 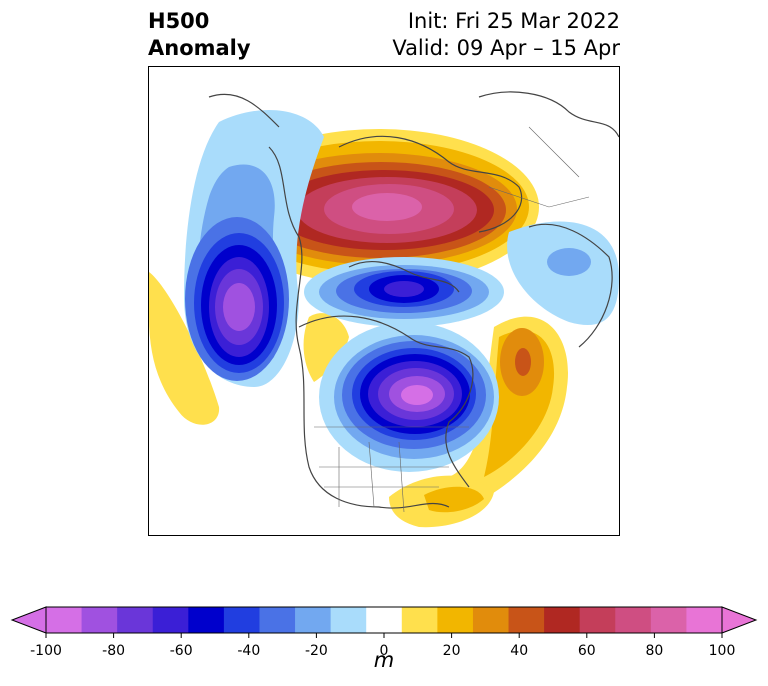 What do you see at coordinates (454, 499) in the screenshot?
I see `southeast-us-ridge-core` at bounding box center [454, 499].